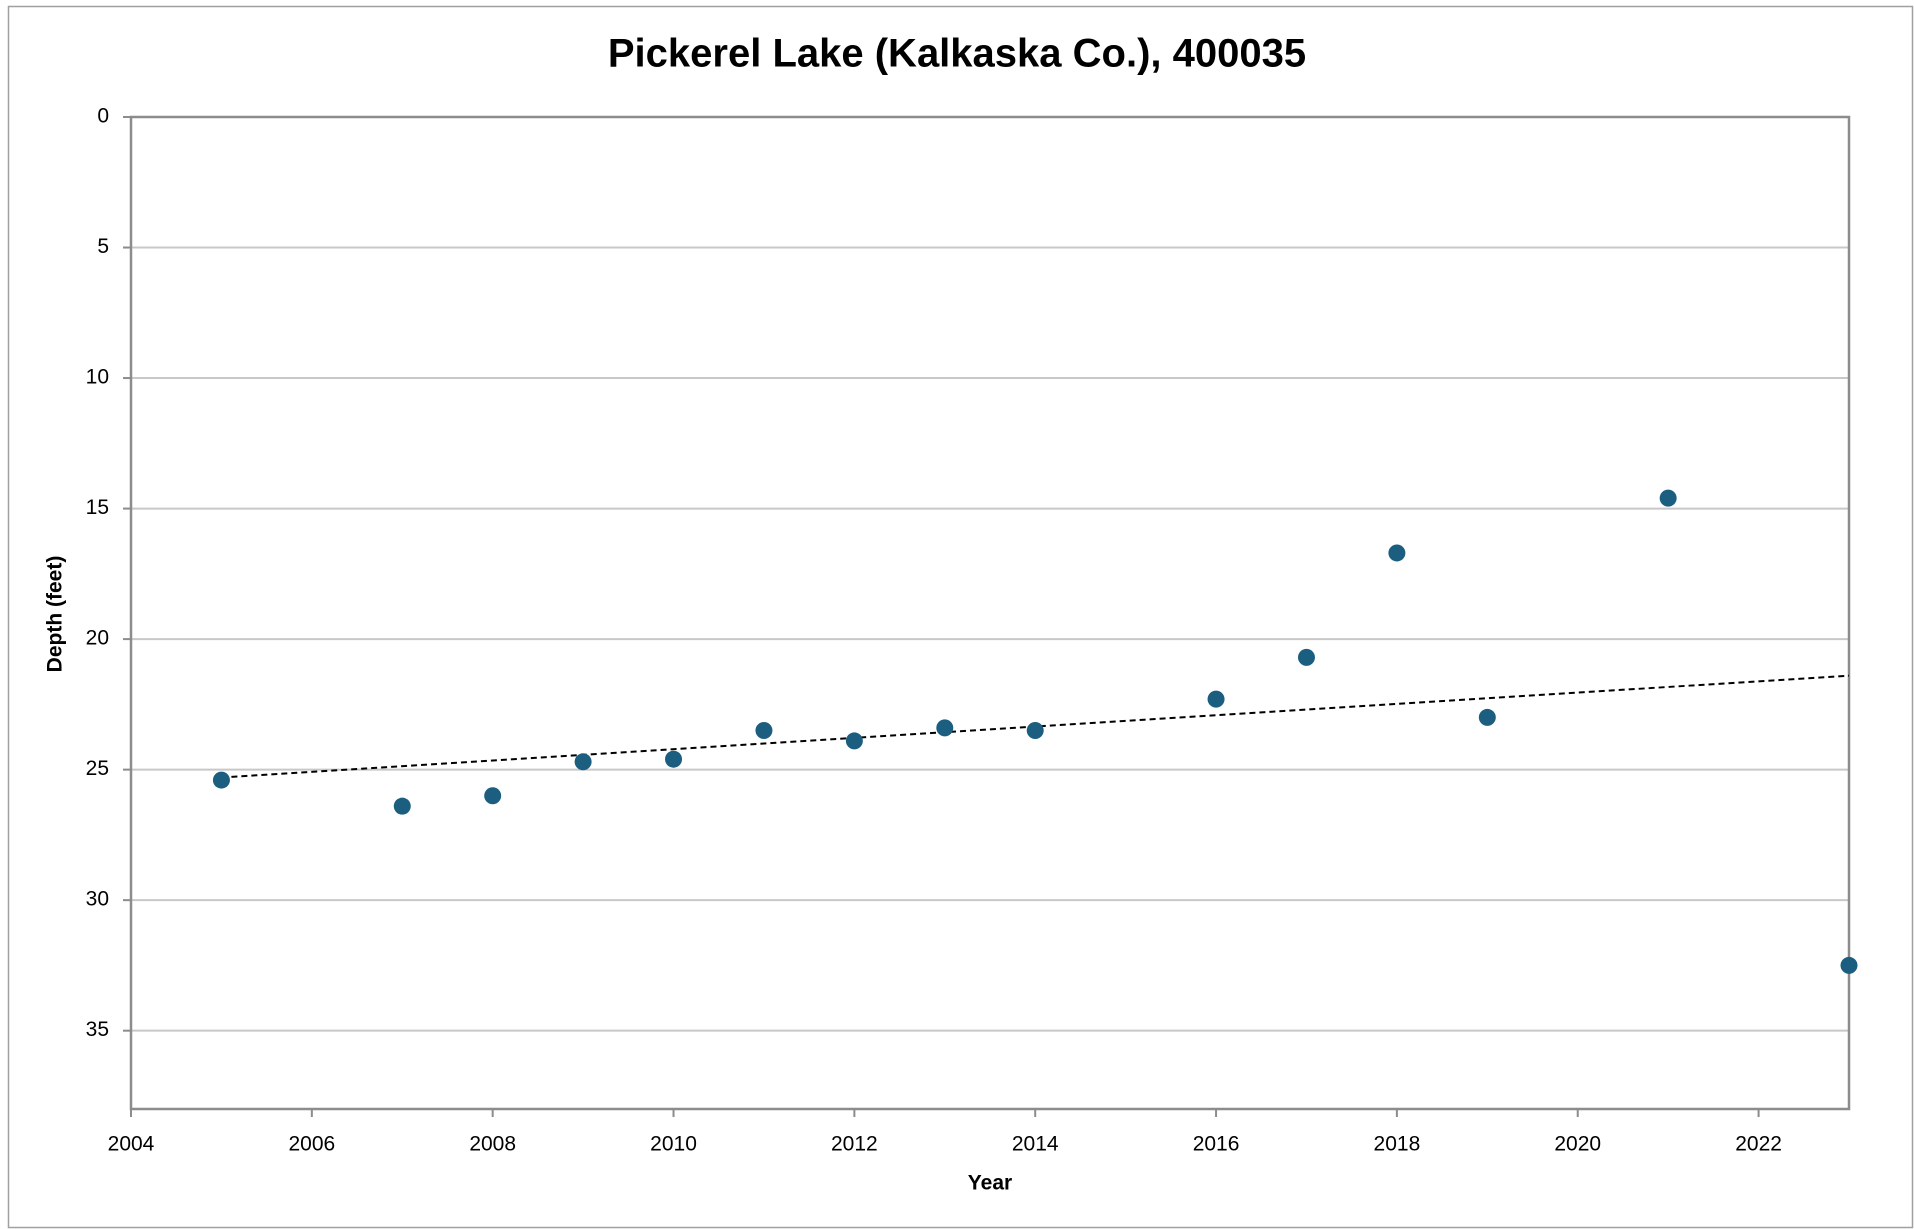  Describe the element at coordinates (97, 638) in the screenshot. I see `y-tick-label: 20` at that location.